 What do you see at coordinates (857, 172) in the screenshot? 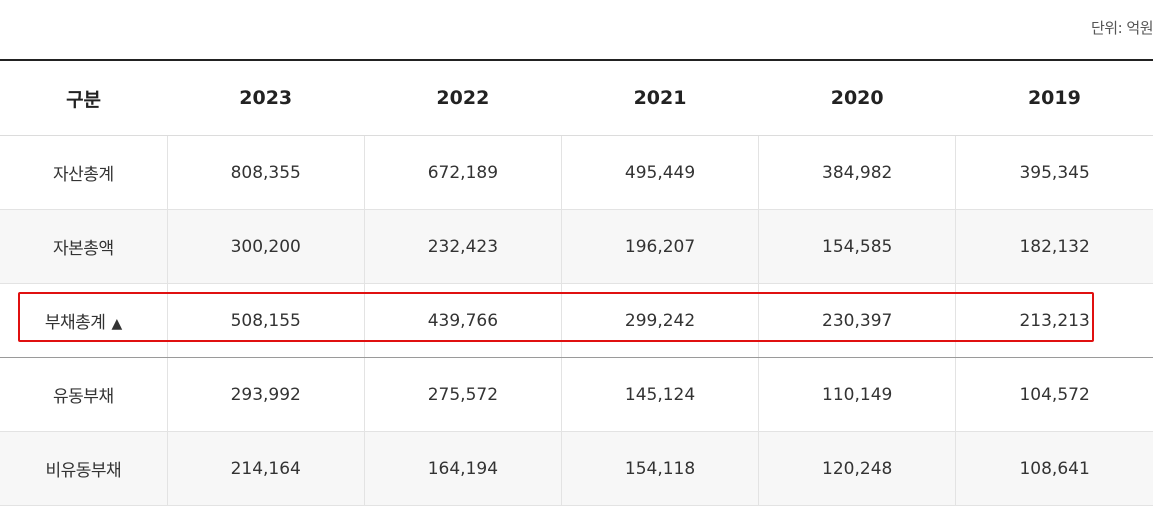
I see `table-cell: 384,982` at bounding box center [857, 172].